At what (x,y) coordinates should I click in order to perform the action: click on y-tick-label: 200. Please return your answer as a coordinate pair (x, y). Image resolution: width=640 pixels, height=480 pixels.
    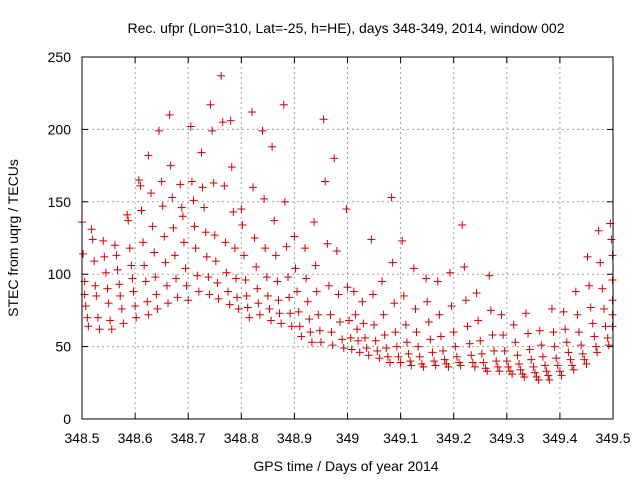
    Looking at the image, I should click on (60, 129).